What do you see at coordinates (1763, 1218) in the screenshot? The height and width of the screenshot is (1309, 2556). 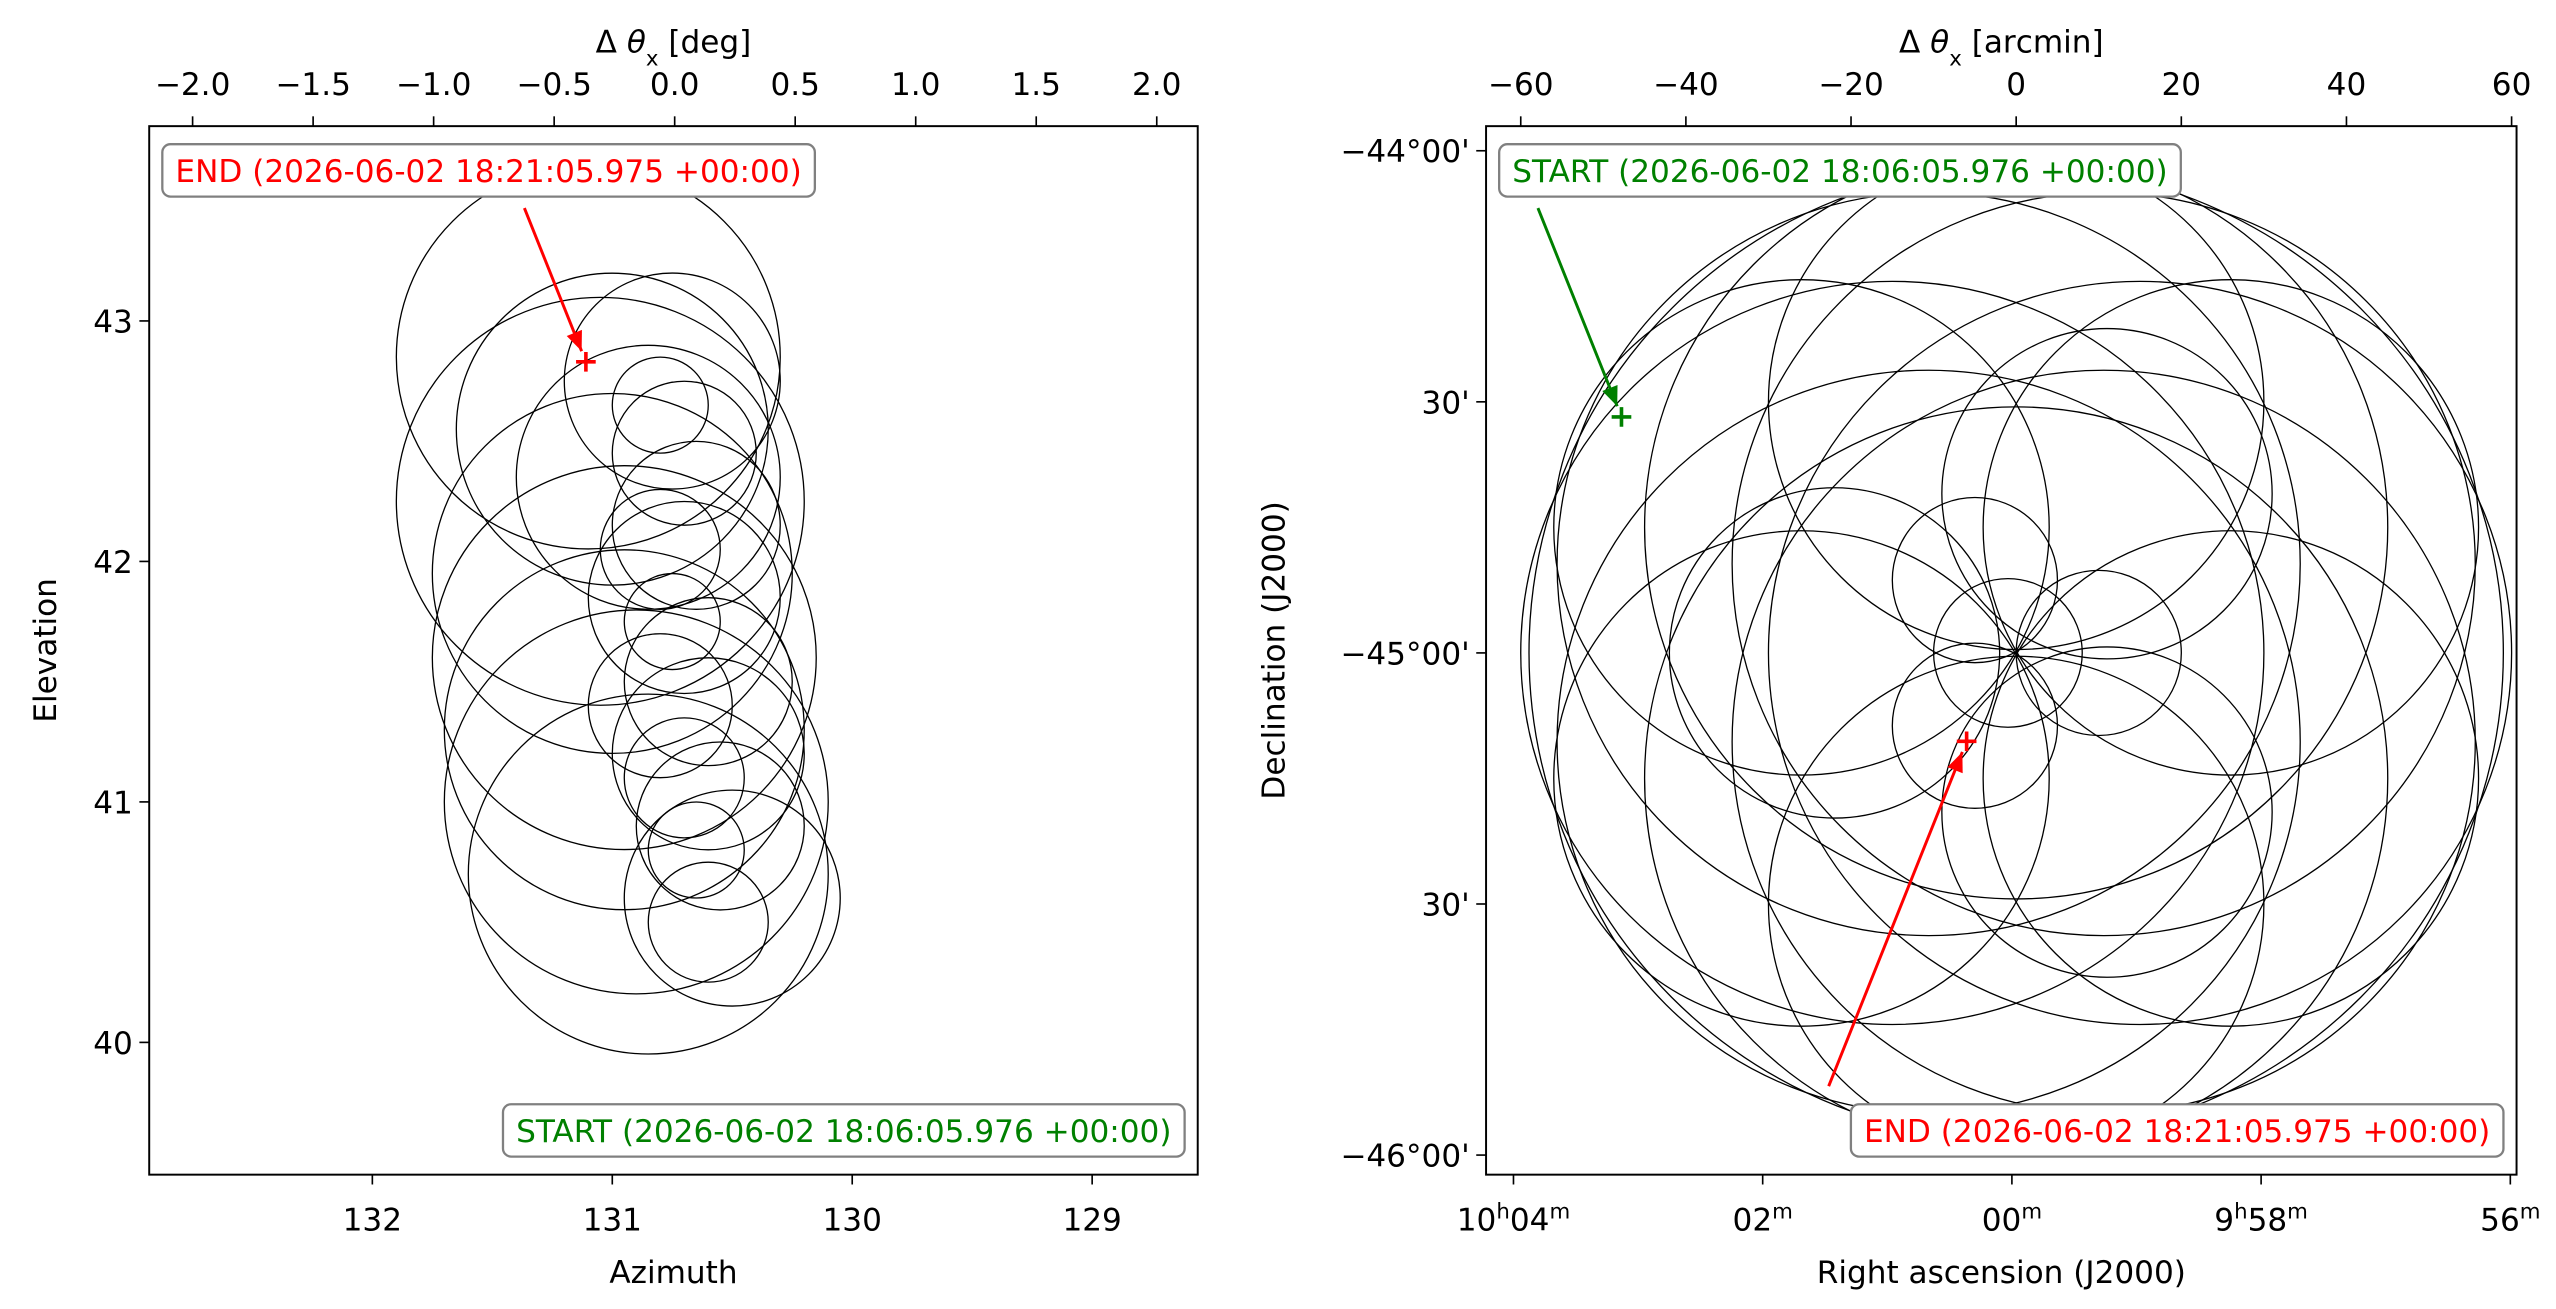 I see `x-tick-label: 02m` at bounding box center [1763, 1218].